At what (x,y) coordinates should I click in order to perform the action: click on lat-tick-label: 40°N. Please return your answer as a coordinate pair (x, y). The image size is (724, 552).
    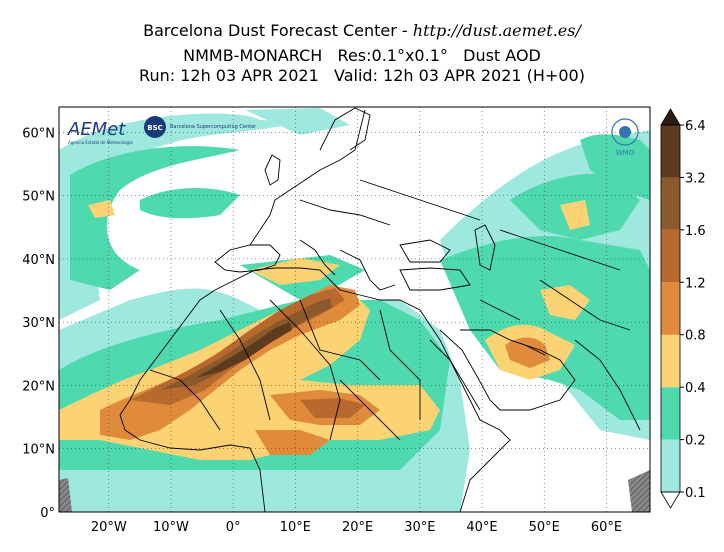
    Looking at the image, I should click on (38, 260).